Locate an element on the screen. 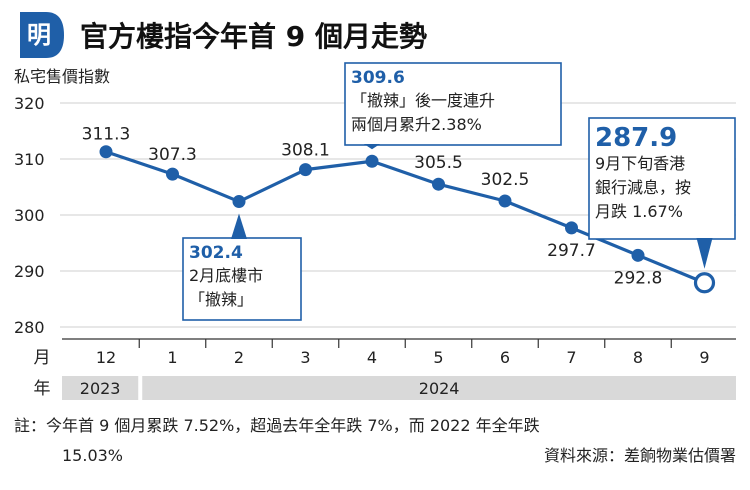 The width and height of the screenshot is (750, 490). year-label-2024: 2024 is located at coordinates (439, 388).